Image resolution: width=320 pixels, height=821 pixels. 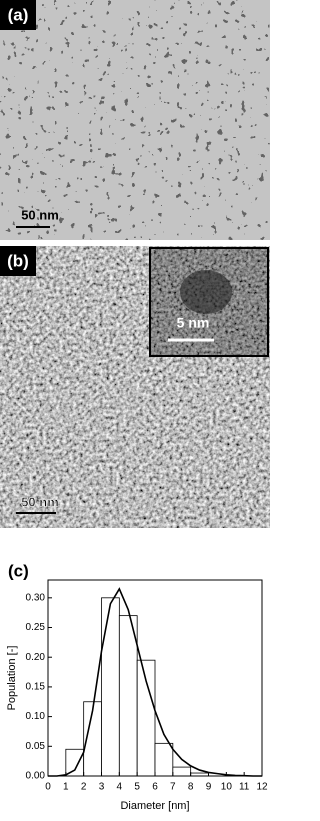 I want to click on x-tick-label: 7, so click(x=173, y=787).